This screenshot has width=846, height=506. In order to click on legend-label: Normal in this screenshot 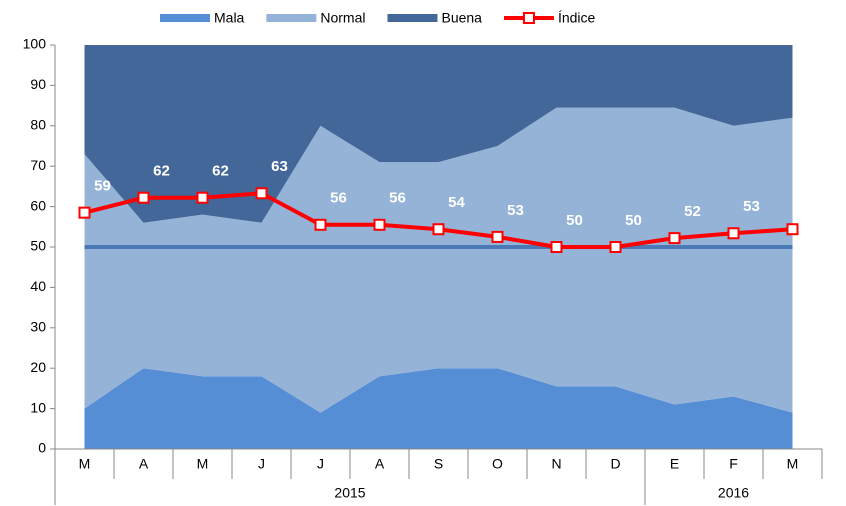, I will do `click(342, 18)`.